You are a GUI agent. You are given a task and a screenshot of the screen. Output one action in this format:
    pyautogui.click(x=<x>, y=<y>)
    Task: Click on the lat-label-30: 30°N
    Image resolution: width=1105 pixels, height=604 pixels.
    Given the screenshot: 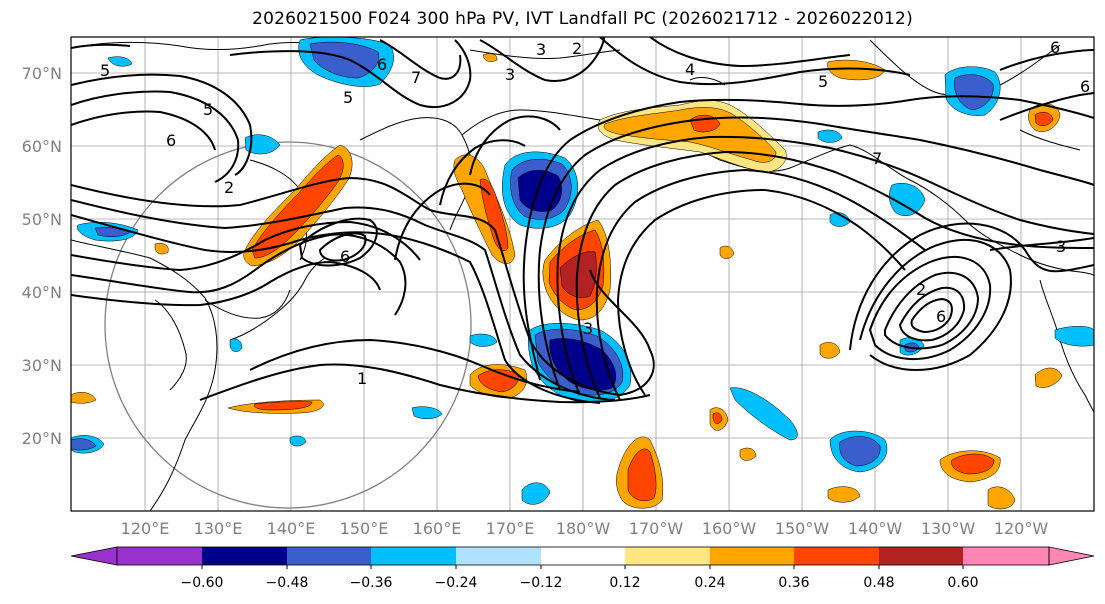 What is the action you would take?
    pyautogui.click(x=42, y=365)
    